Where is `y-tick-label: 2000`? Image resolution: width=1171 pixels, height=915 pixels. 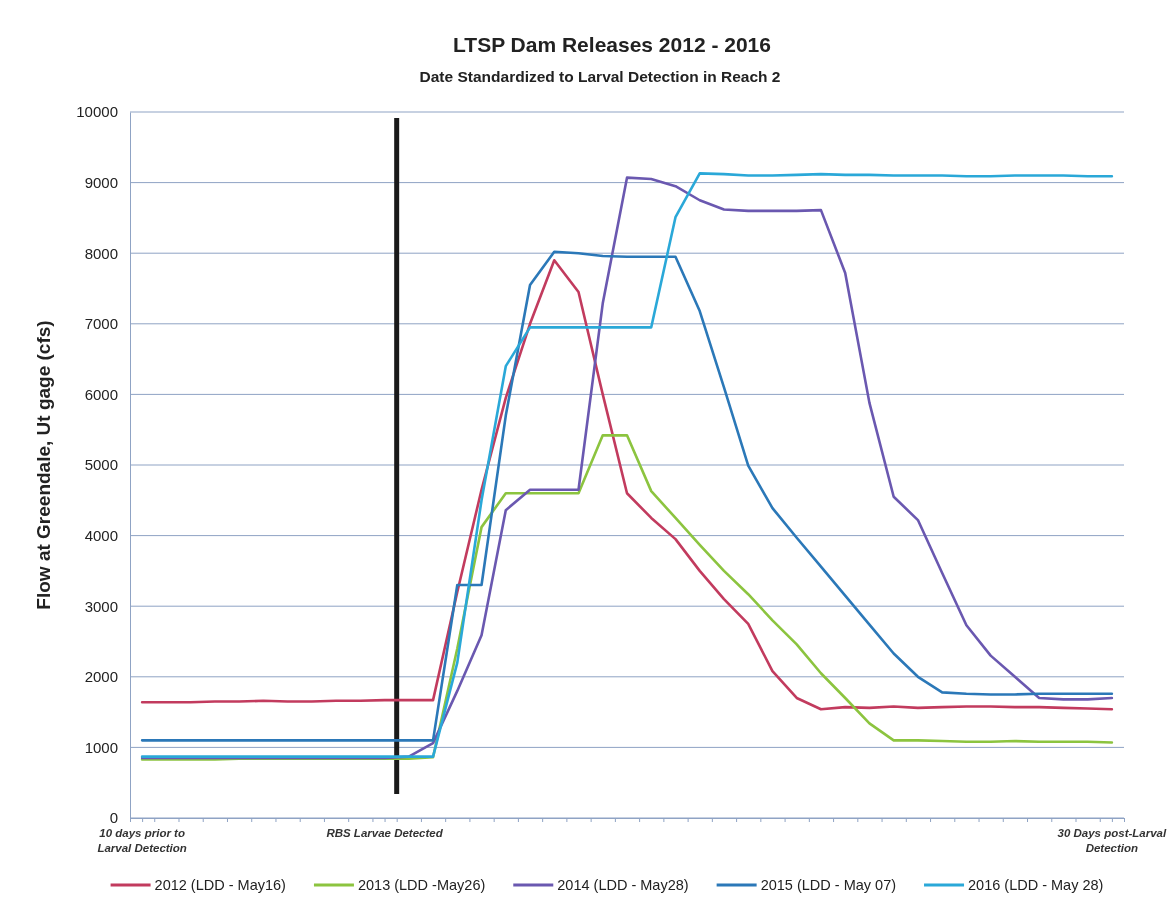 y-tick-label: 2000 is located at coordinates (101, 677).